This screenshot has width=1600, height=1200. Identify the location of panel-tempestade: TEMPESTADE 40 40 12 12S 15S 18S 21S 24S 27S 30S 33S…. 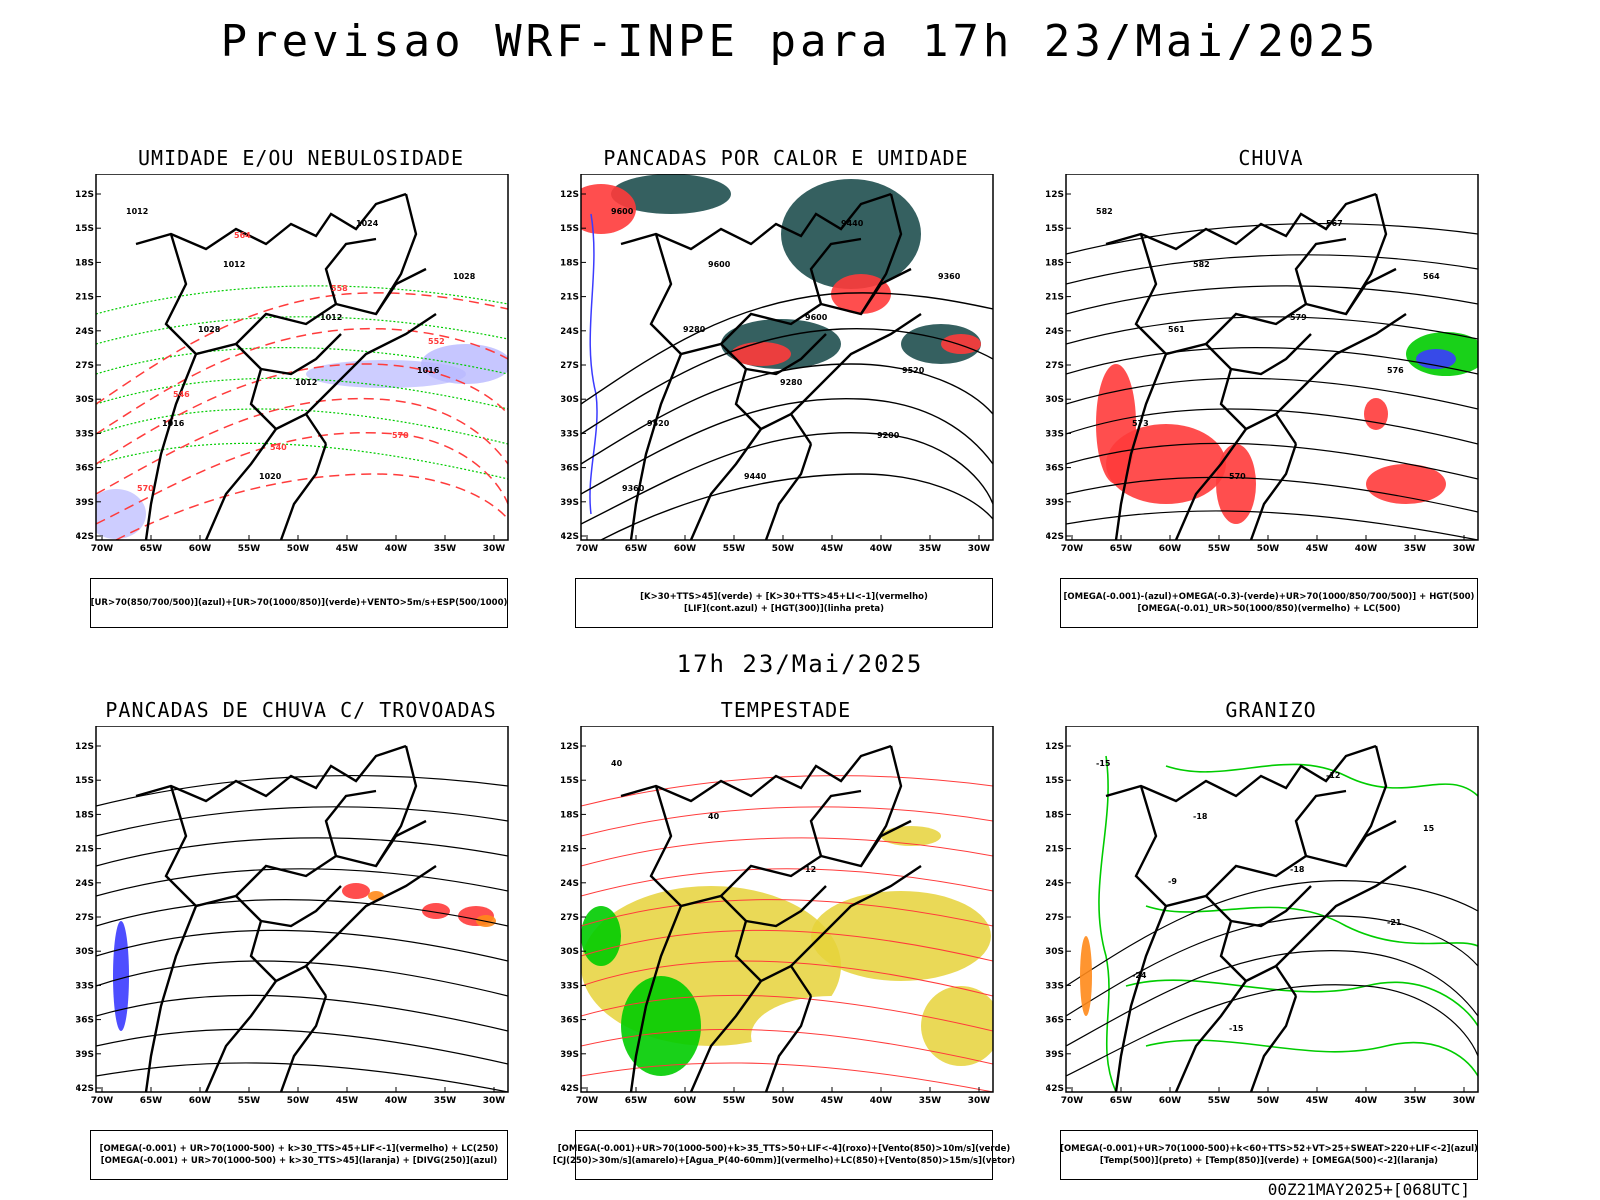
(784, 939).